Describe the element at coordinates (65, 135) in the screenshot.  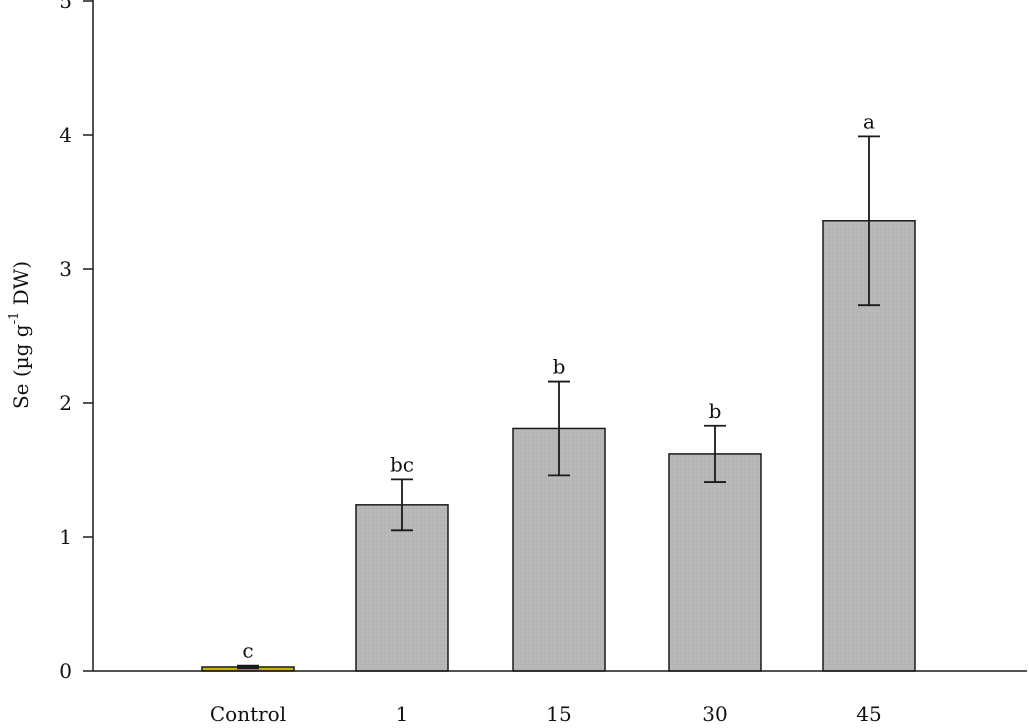
I see `y-tick-label-4: 4` at that location.